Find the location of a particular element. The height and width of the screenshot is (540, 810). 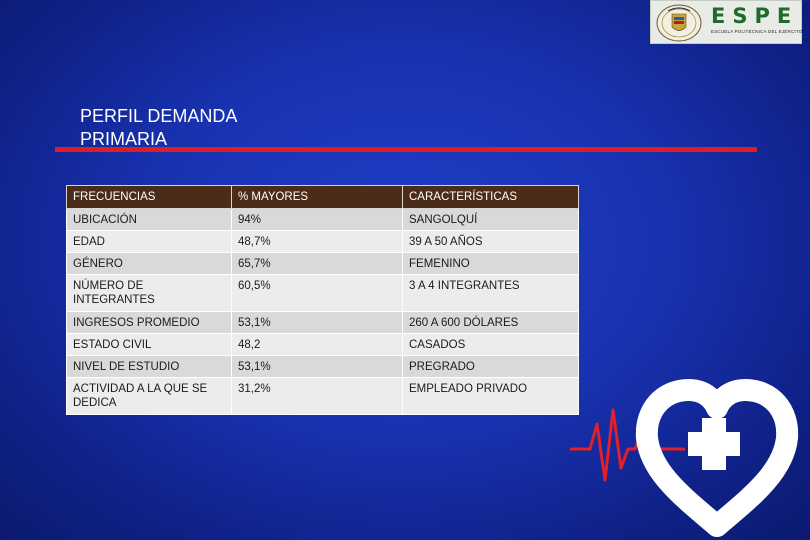

cell-caracteristica: FEMENINO is located at coordinates (490, 263).